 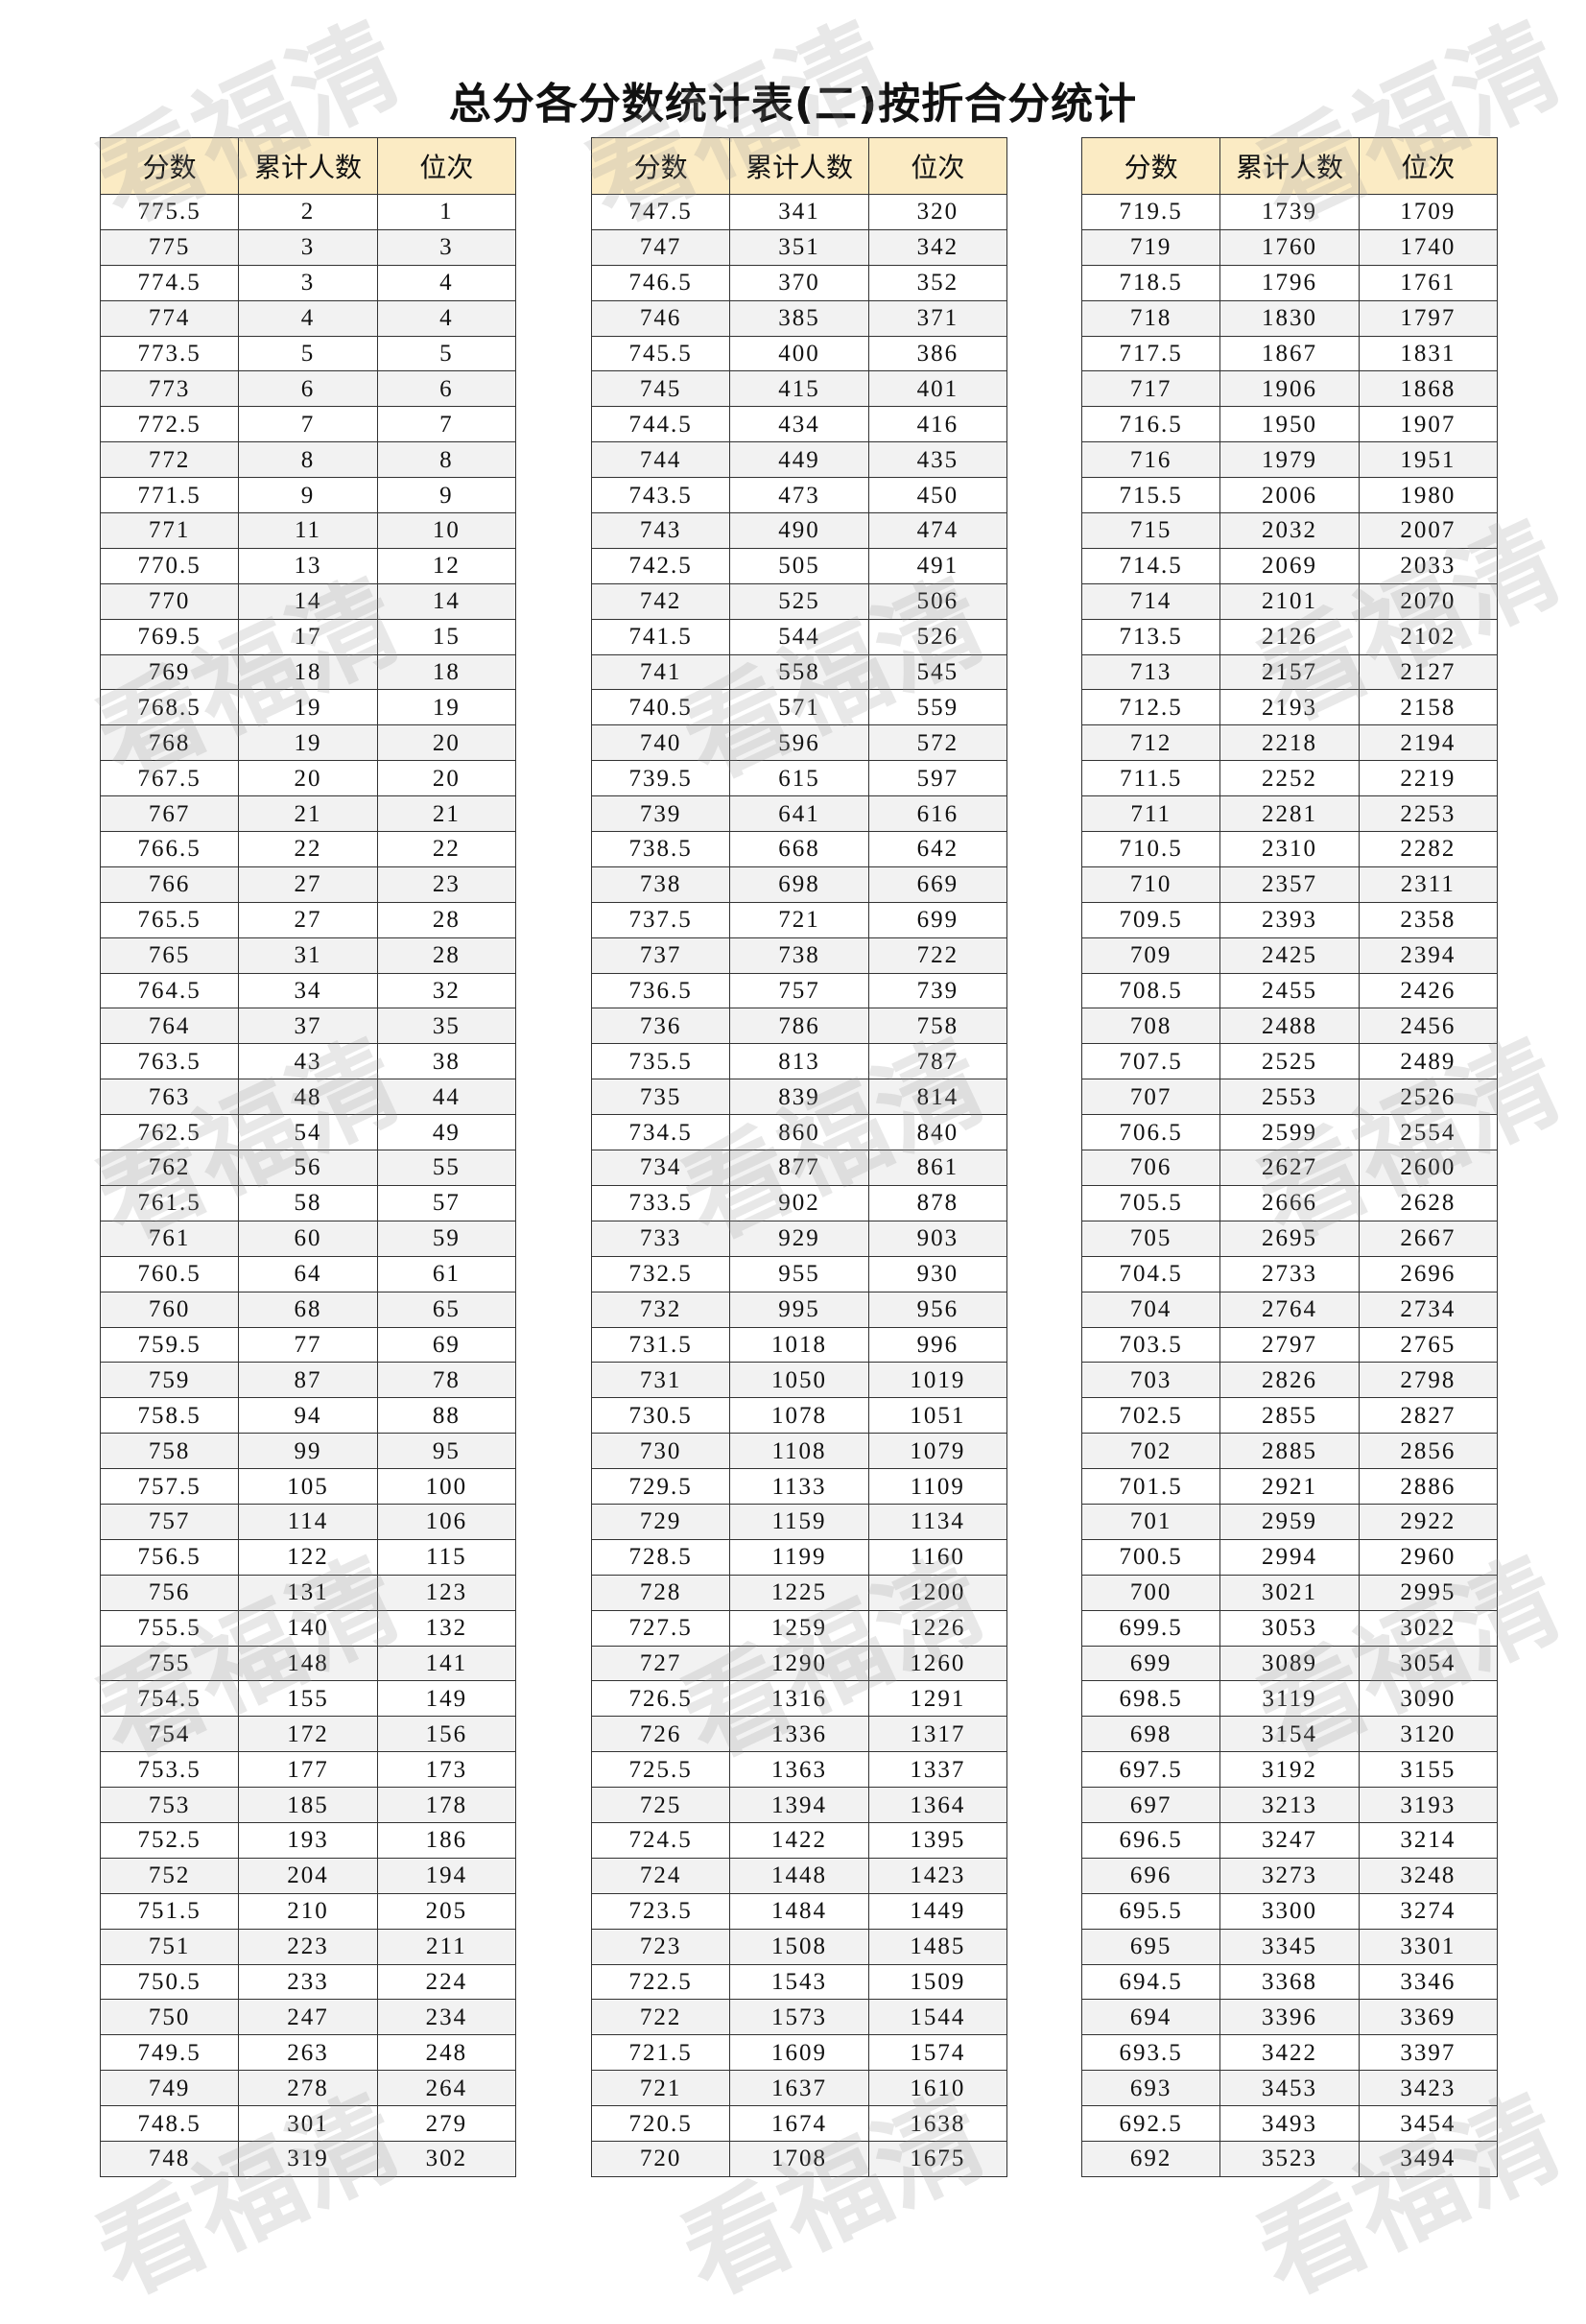 I want to click on table-row: 770.5 13 12, so click(x=308, y=565).